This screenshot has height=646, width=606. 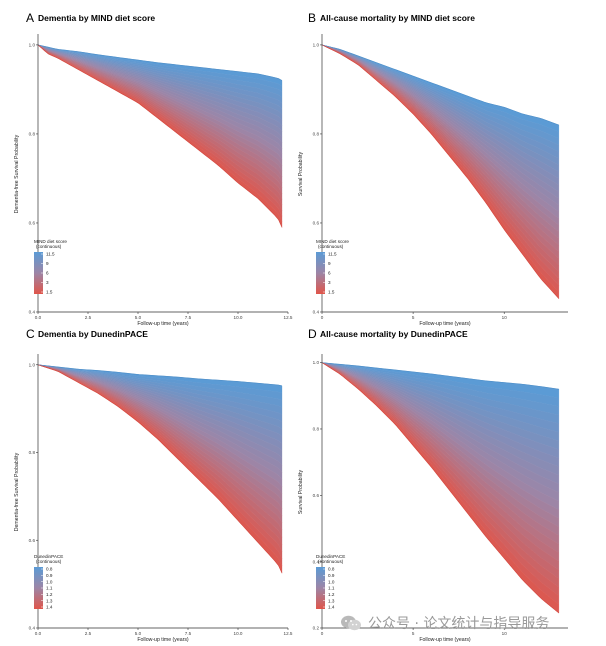 What do you see at coordinates (331, 607) in the screenshot?
I see `legend-label: 1.4` at bounding box center [331, 607].